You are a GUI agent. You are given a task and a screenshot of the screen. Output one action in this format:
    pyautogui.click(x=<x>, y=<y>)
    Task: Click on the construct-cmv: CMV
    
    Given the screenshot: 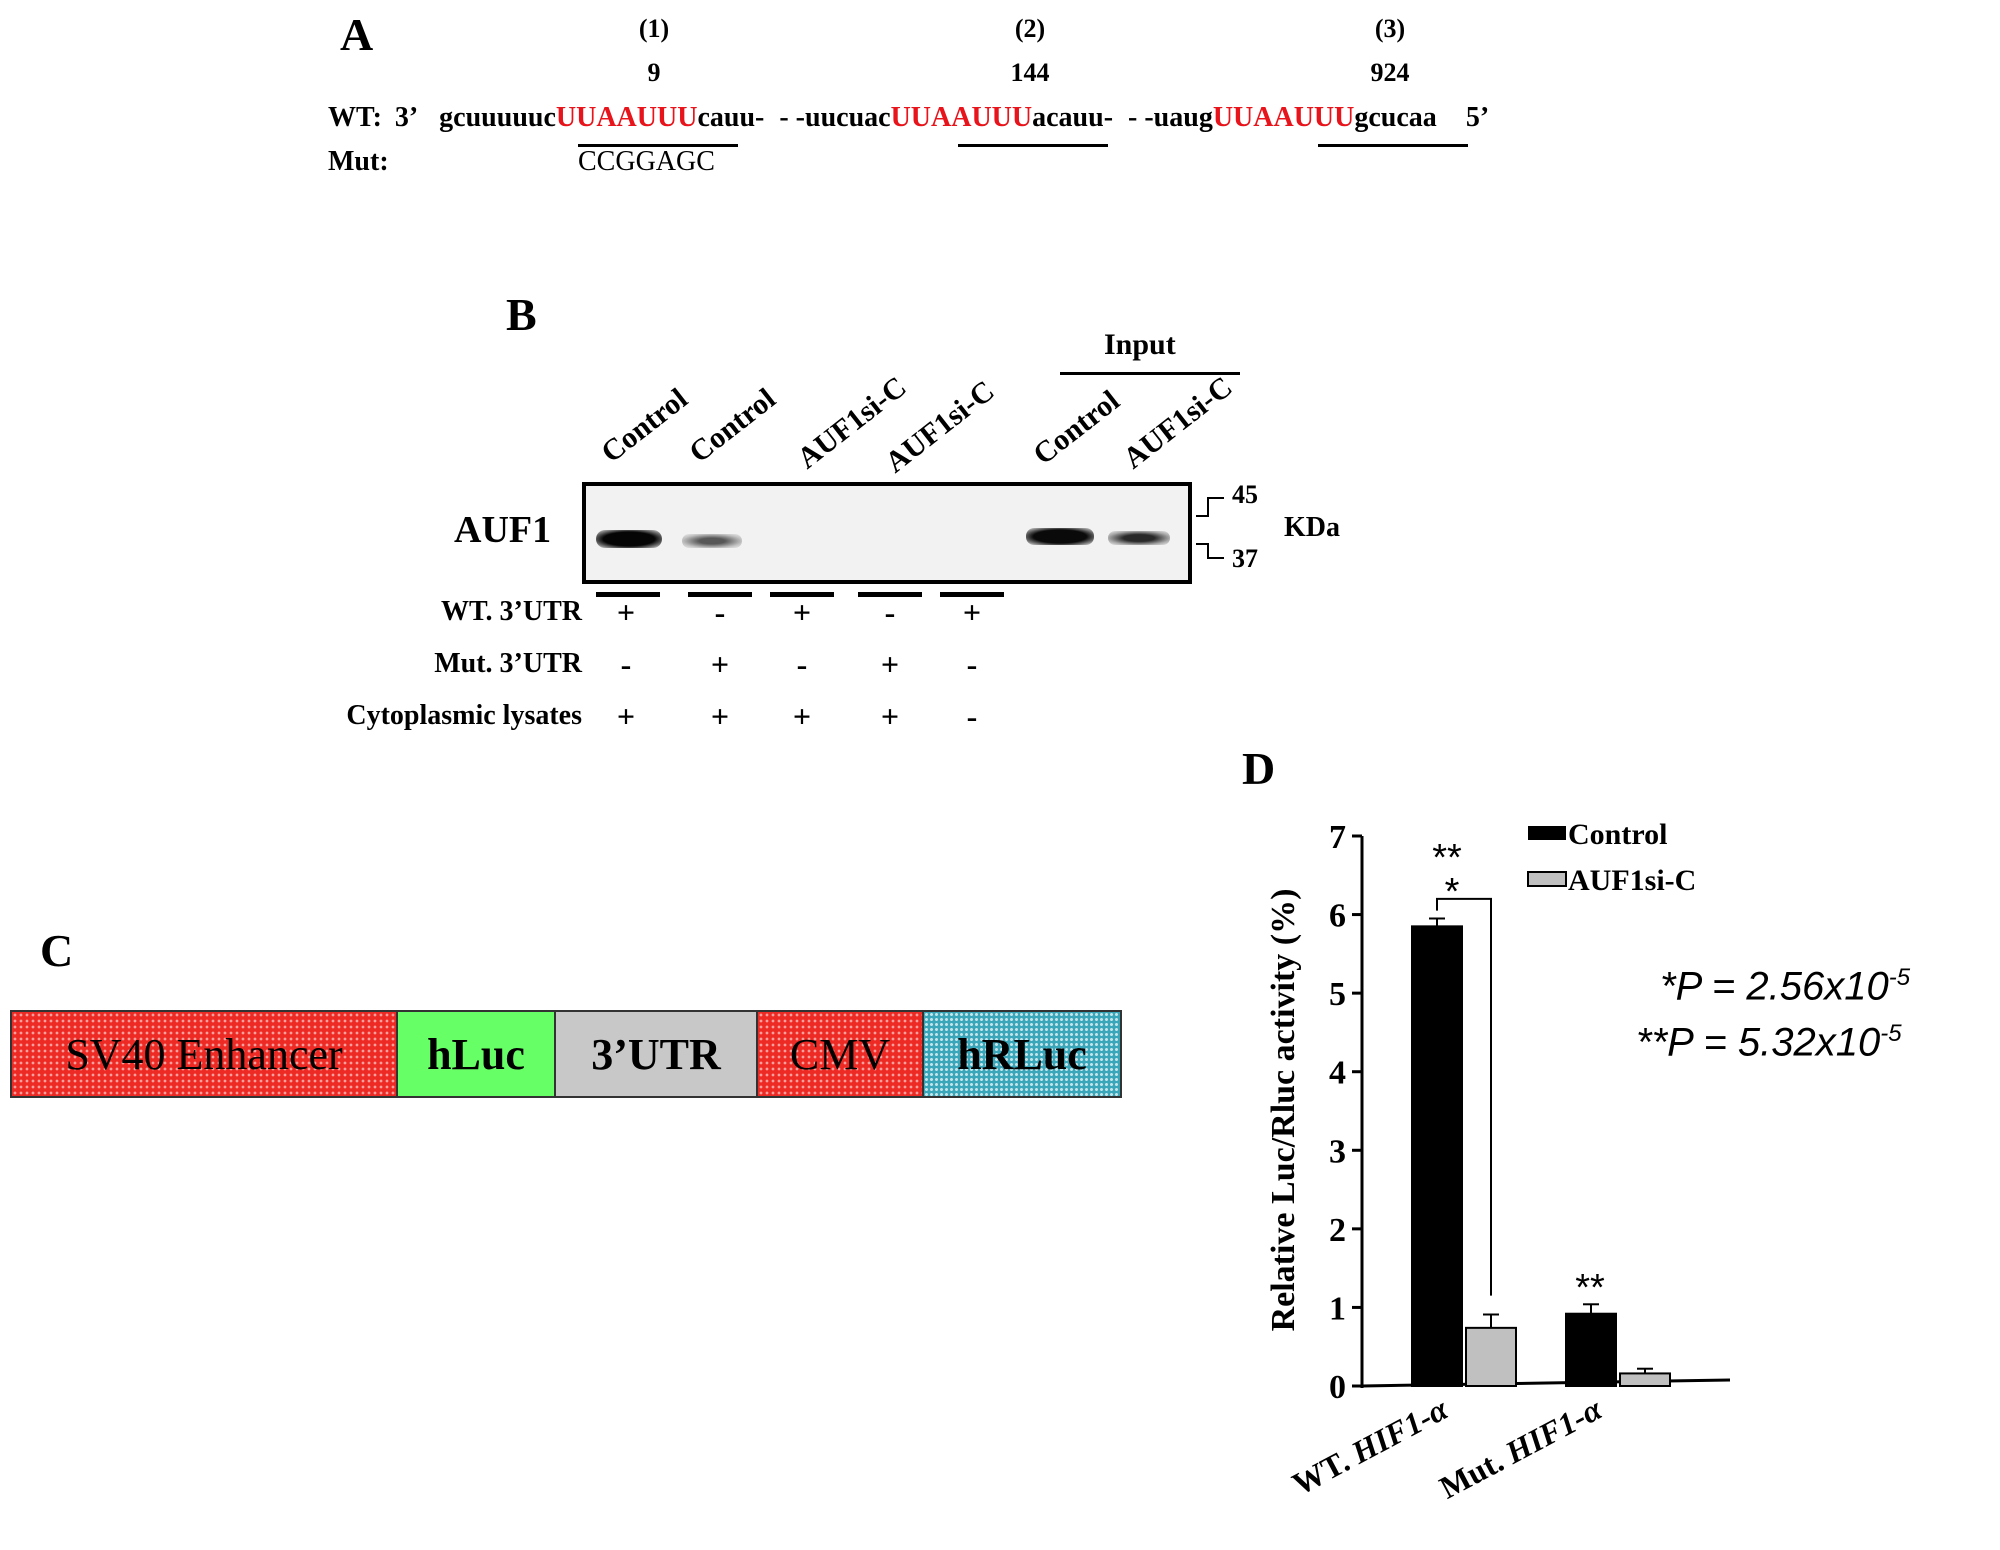 What is the action you would take?
    pyautogui.click(x=840, y=1054)
    